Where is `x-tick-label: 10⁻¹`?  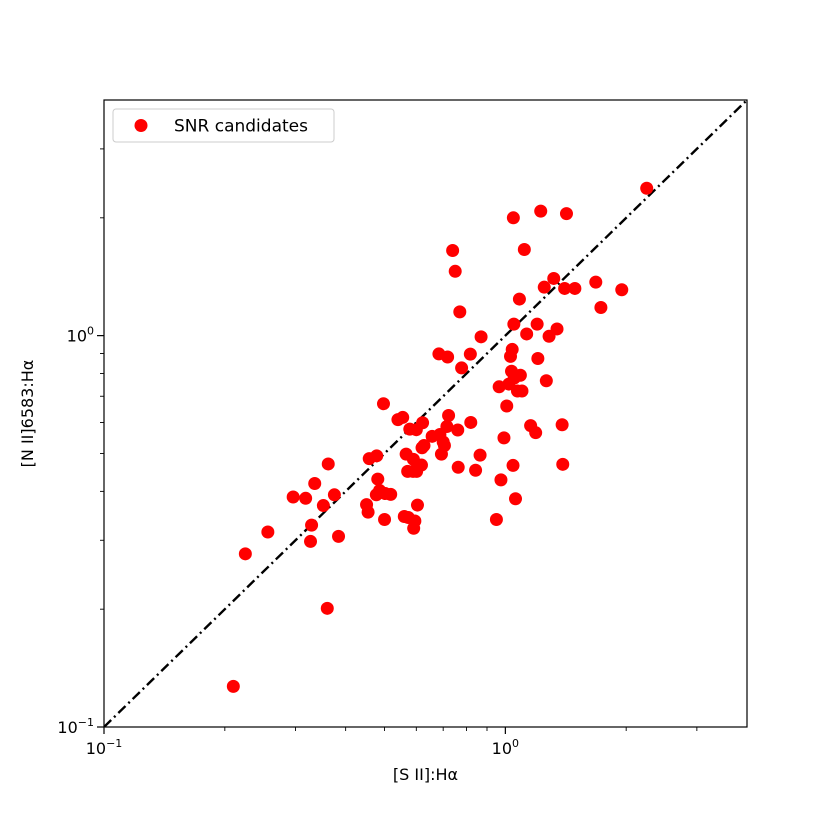
x-tick-label: 10⁻¹ is located at coordinates (104, 747).